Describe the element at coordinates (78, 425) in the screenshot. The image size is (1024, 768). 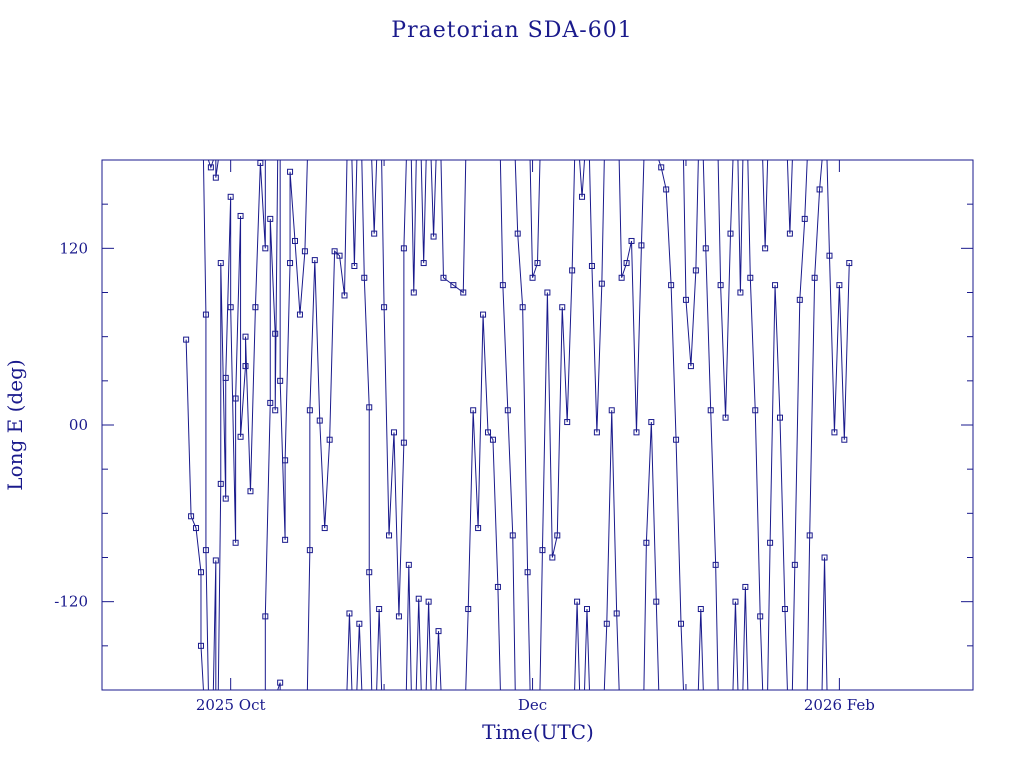
I see `y-tick-label: 00` at that location.